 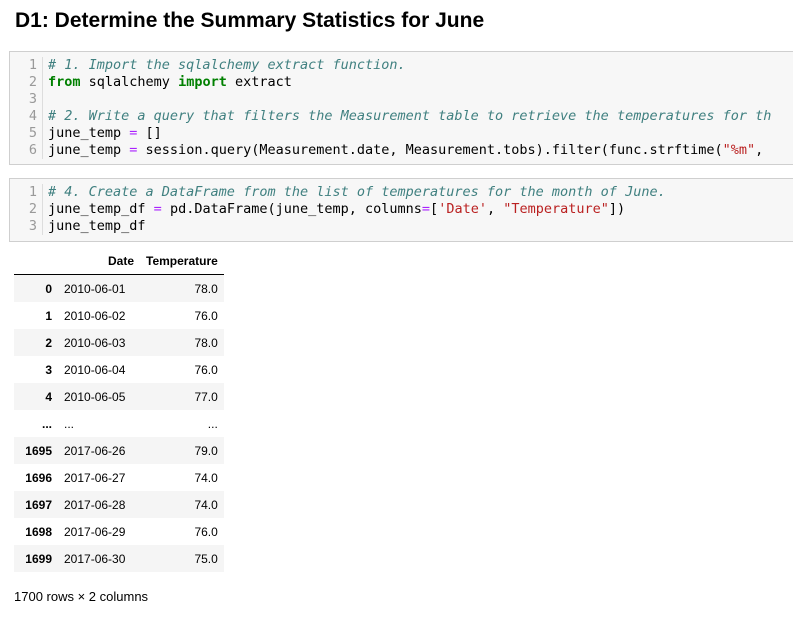 What do you see at coordinates (48, 396) in the screenshot?
I see `row-index: 4` at bounding box center [48, 396].